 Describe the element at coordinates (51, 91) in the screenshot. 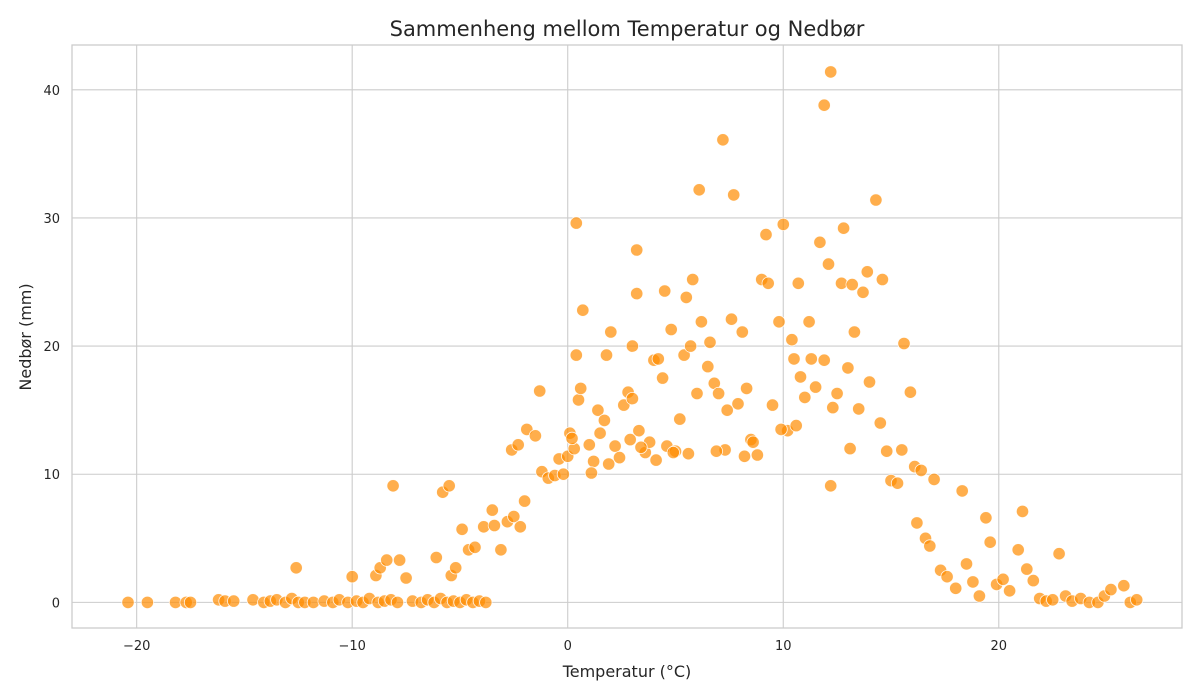

I see `y-tick-label: 40` at that location.